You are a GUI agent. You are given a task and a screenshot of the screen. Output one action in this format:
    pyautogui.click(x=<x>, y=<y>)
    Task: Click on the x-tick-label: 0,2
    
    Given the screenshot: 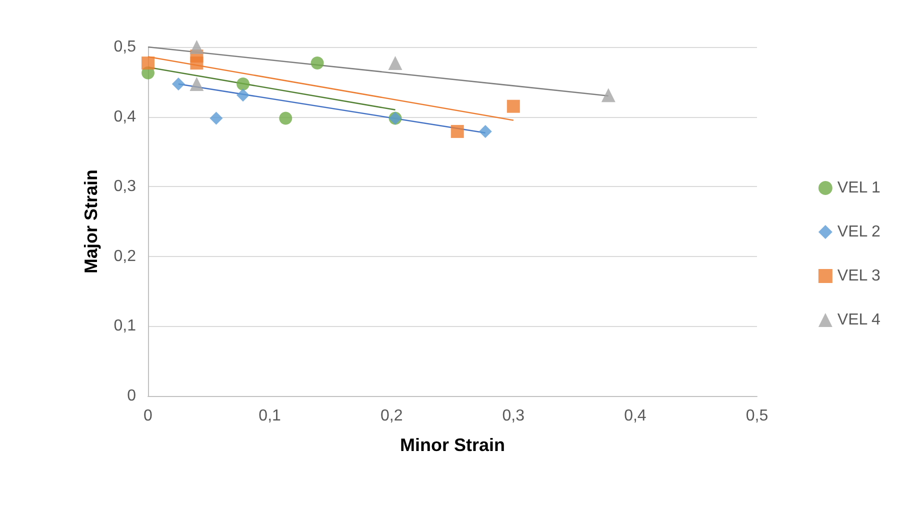 What is the action you would take?
    pyautogui.click(x=391, y=416)
    